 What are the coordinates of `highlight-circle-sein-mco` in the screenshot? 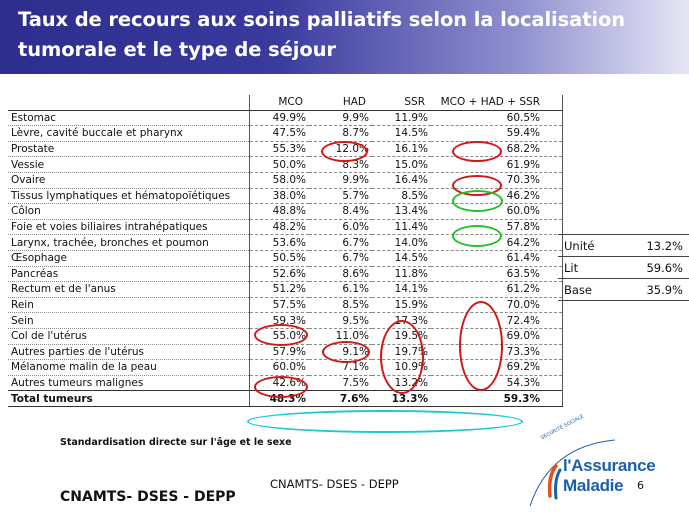 It's located at (281, 335).